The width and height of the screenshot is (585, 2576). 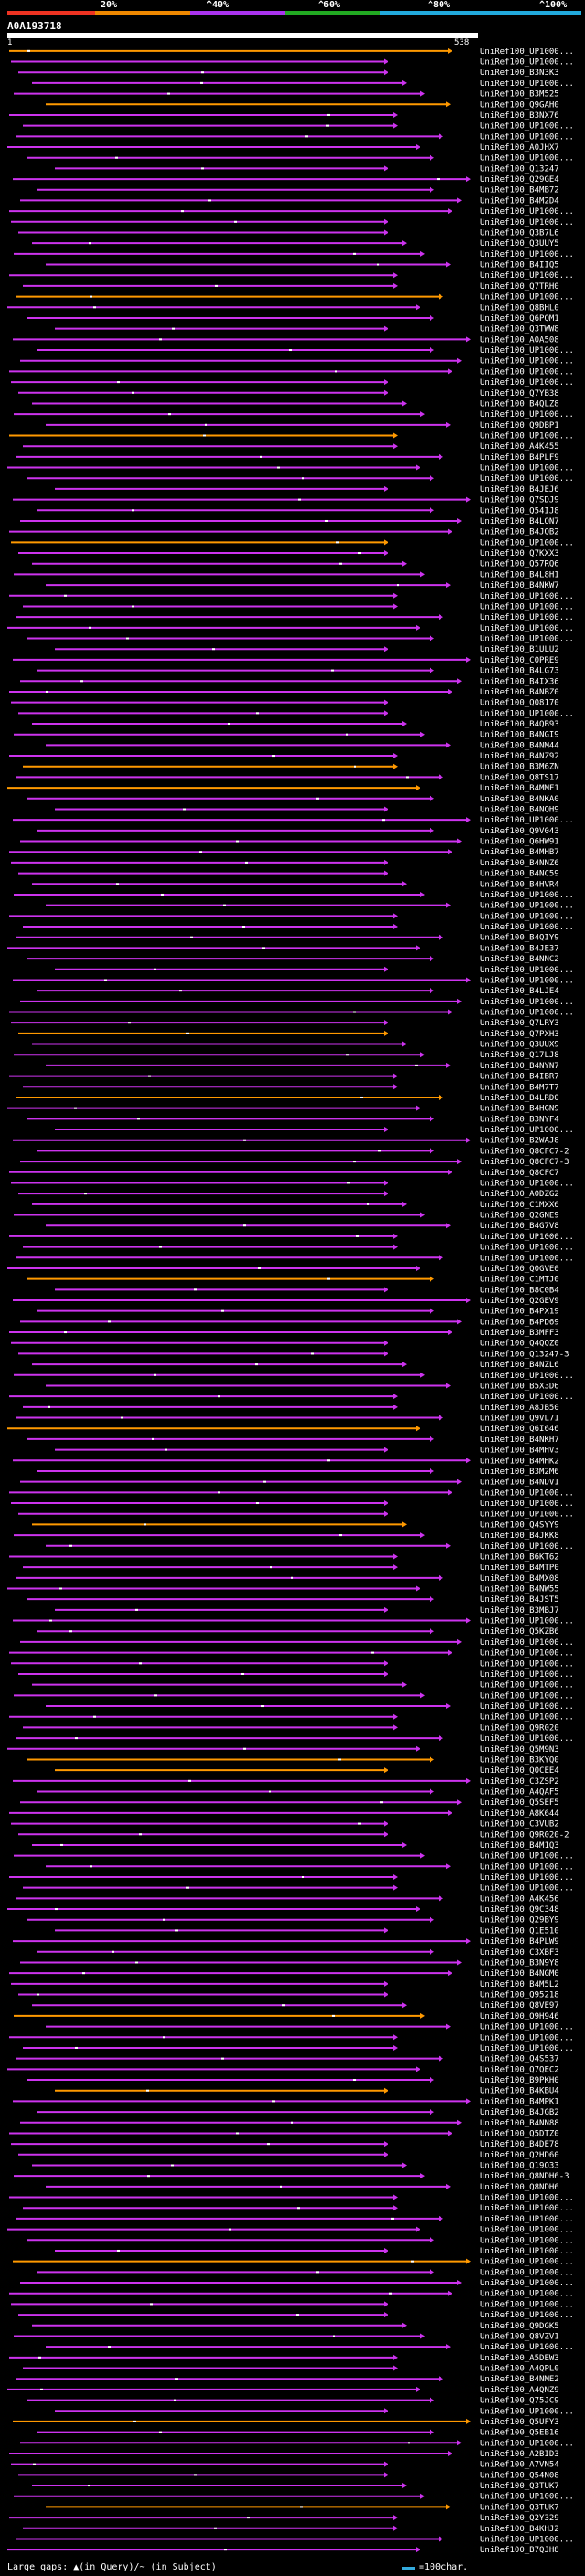 I want to click on hit-label: UniRef100_C3XBF3, so click(x=519, y=1952).